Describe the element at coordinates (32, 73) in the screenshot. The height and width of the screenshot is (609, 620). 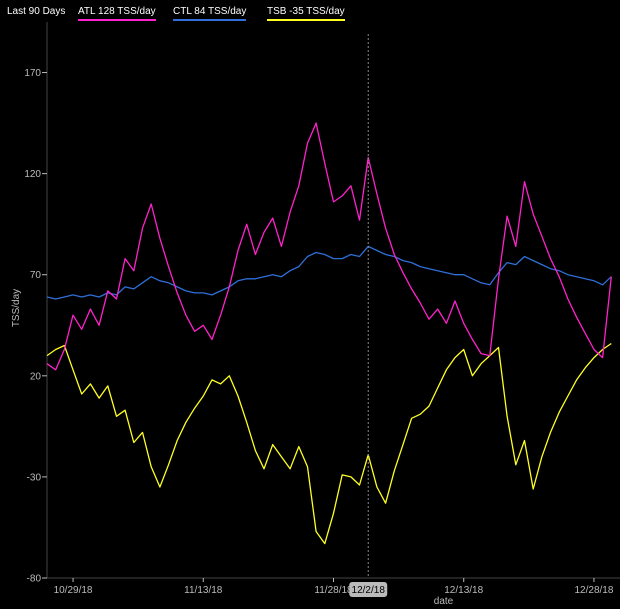
I see `y-tick-label: 170` at that location.